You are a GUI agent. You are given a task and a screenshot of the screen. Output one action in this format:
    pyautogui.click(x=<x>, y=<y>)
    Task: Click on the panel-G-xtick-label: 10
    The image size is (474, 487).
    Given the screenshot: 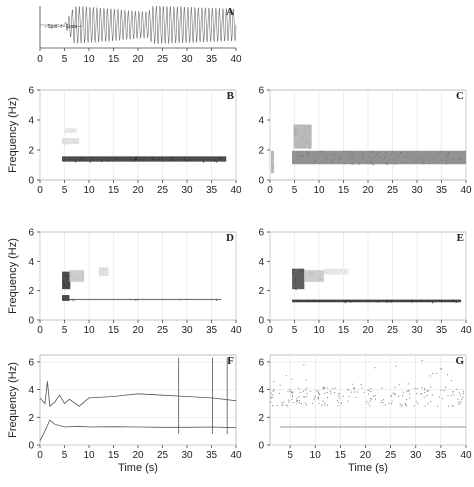 What is the action you would take?
    pyautogui.click(x=316, y=455)
    